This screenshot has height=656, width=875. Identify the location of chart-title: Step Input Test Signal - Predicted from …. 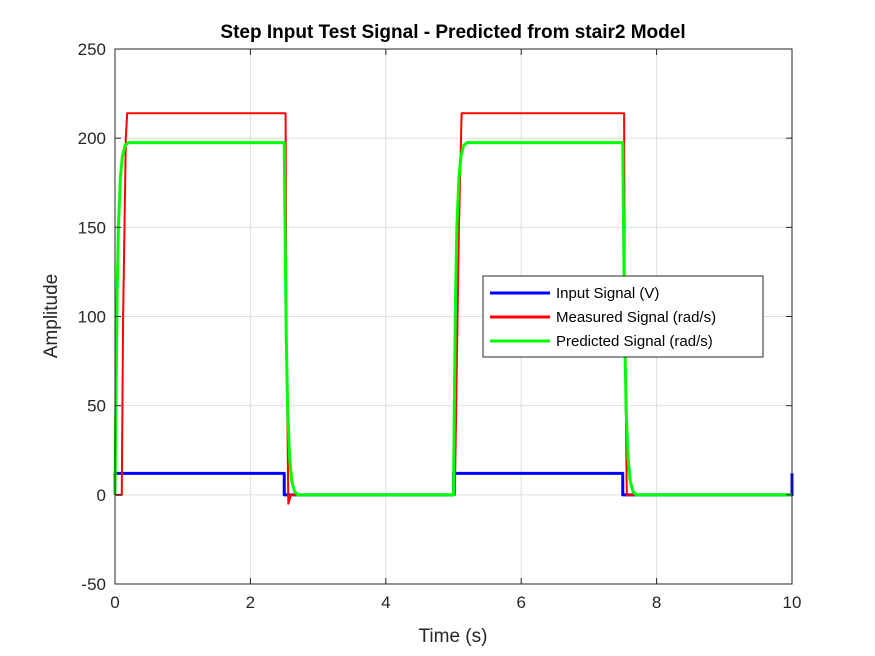
(452, 32).